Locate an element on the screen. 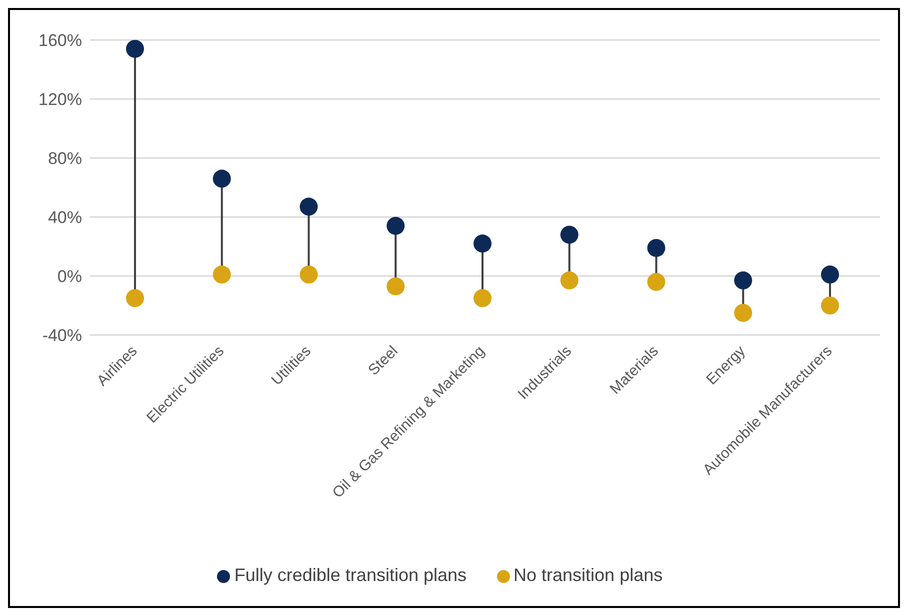  y-tick-label: 40% is located at coordinates (65, 218).